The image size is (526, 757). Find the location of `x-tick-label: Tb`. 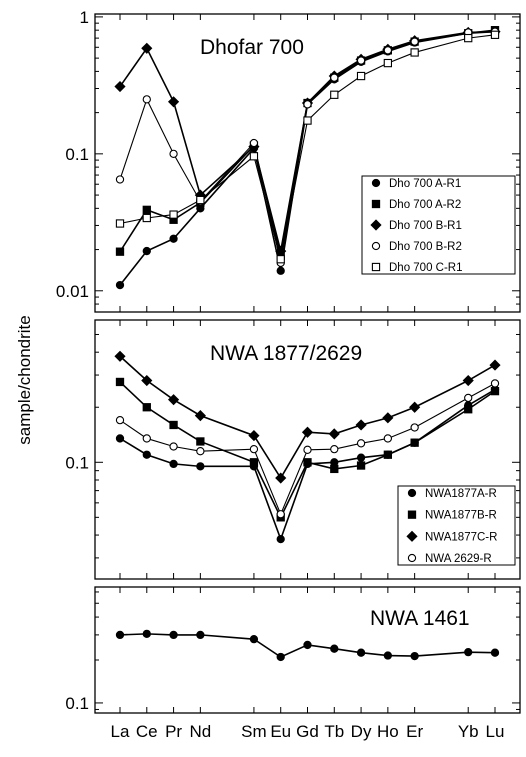

x-tick-label: Tb is located at coordinates (334, 731).